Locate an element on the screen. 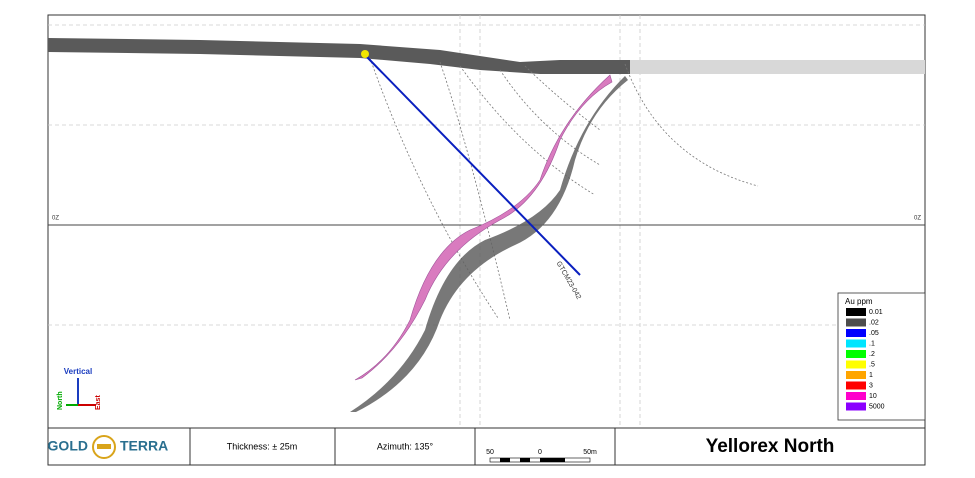 The height and width of the screenshot is (478, 975). legend-label: .1 is located at coordinates (872, 343).